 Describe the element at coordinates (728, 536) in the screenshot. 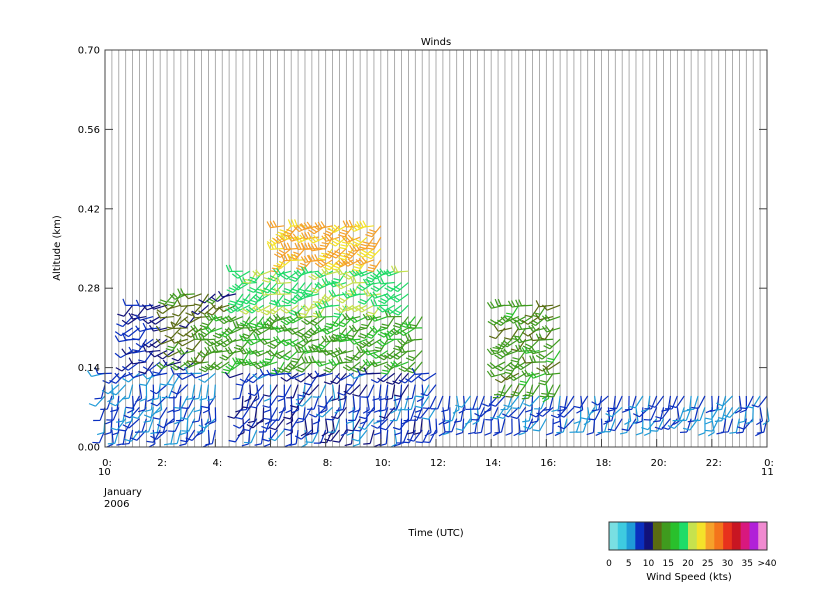

I see `colorbar-swatch` at that location.